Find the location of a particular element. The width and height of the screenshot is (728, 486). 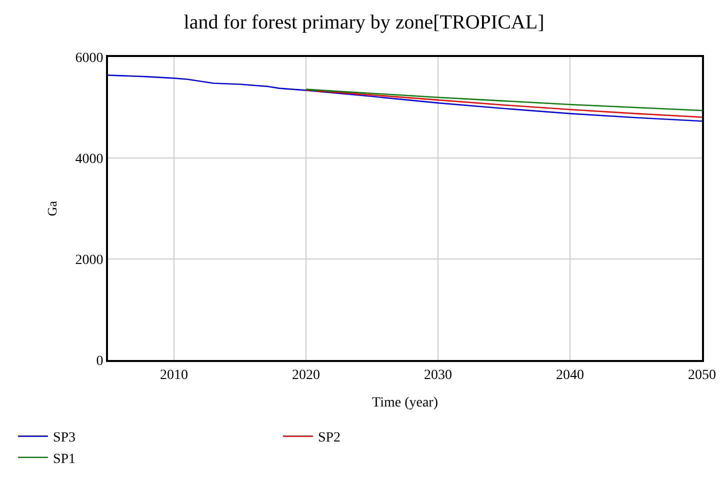

y-axis-title: Ga is located at coordinates (52, 208).